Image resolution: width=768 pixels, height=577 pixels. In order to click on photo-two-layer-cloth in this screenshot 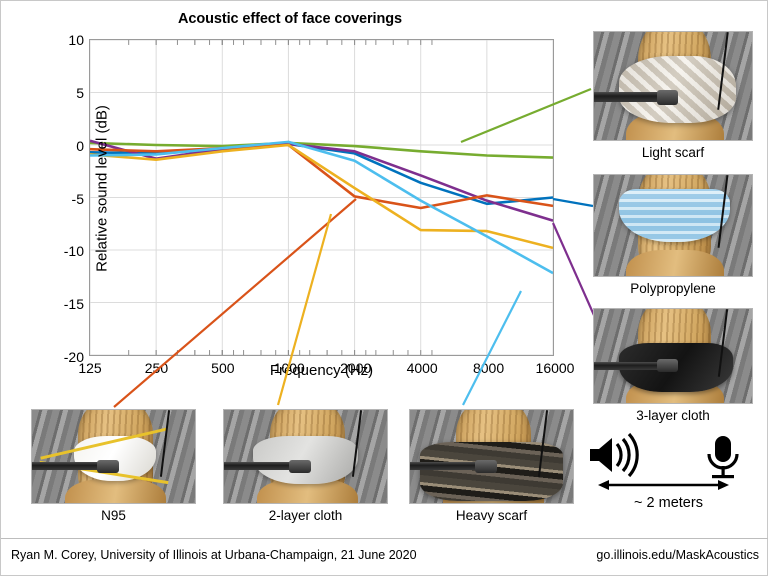, I will do `click(305, 456)`.